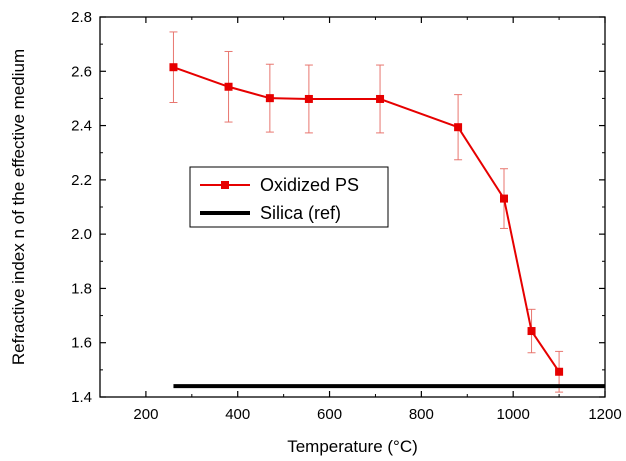  I want to click on y-tick-label: 1.8, so click(81, 288).